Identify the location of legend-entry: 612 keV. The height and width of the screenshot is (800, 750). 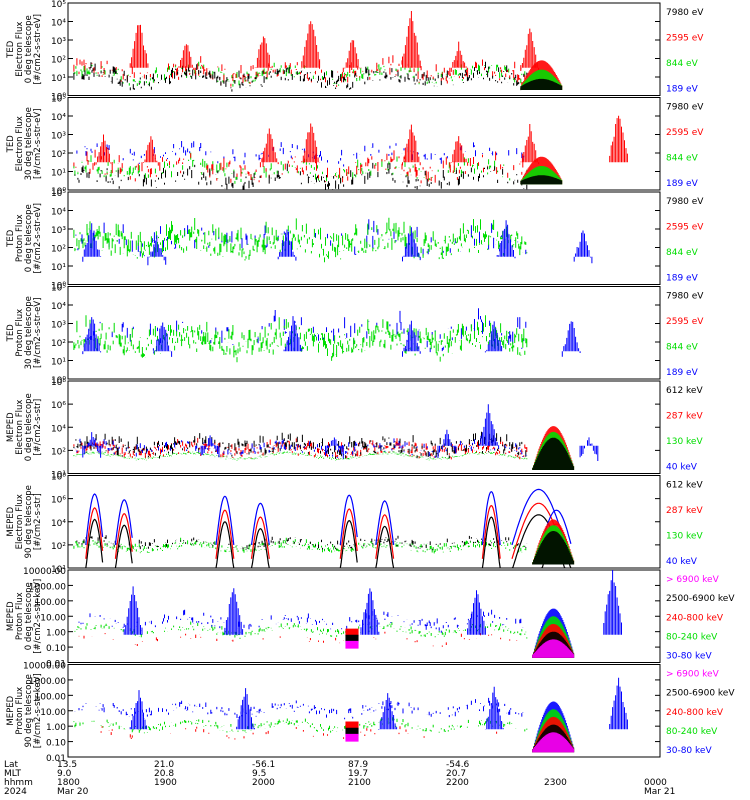
(684, 391).